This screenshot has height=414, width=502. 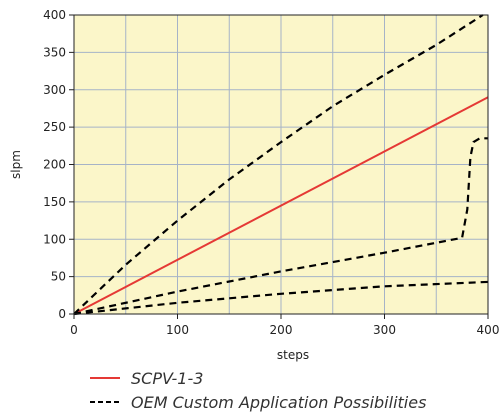 What do you see at coordinates (293, 355) in the screenshot?
I see `x-axis-title: steps` at bounding box center [293, 355].